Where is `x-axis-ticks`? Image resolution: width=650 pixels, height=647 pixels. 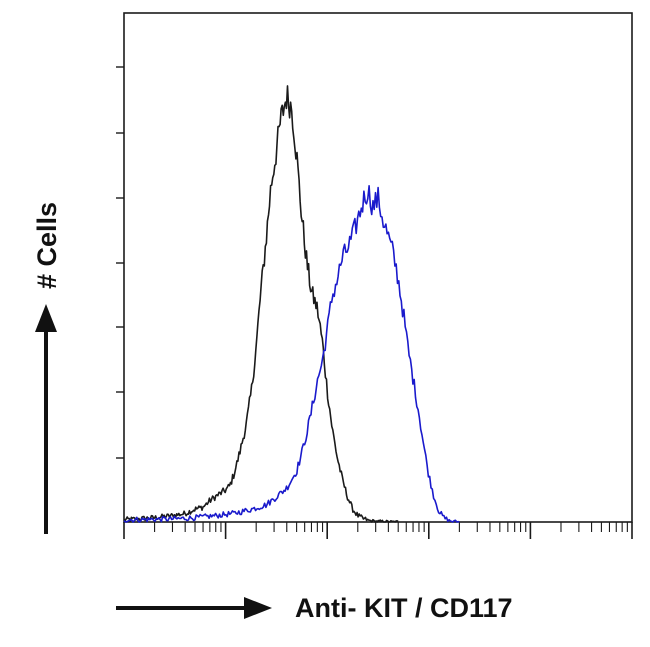 x-axis-ticks is located at coordinates (378, 530).